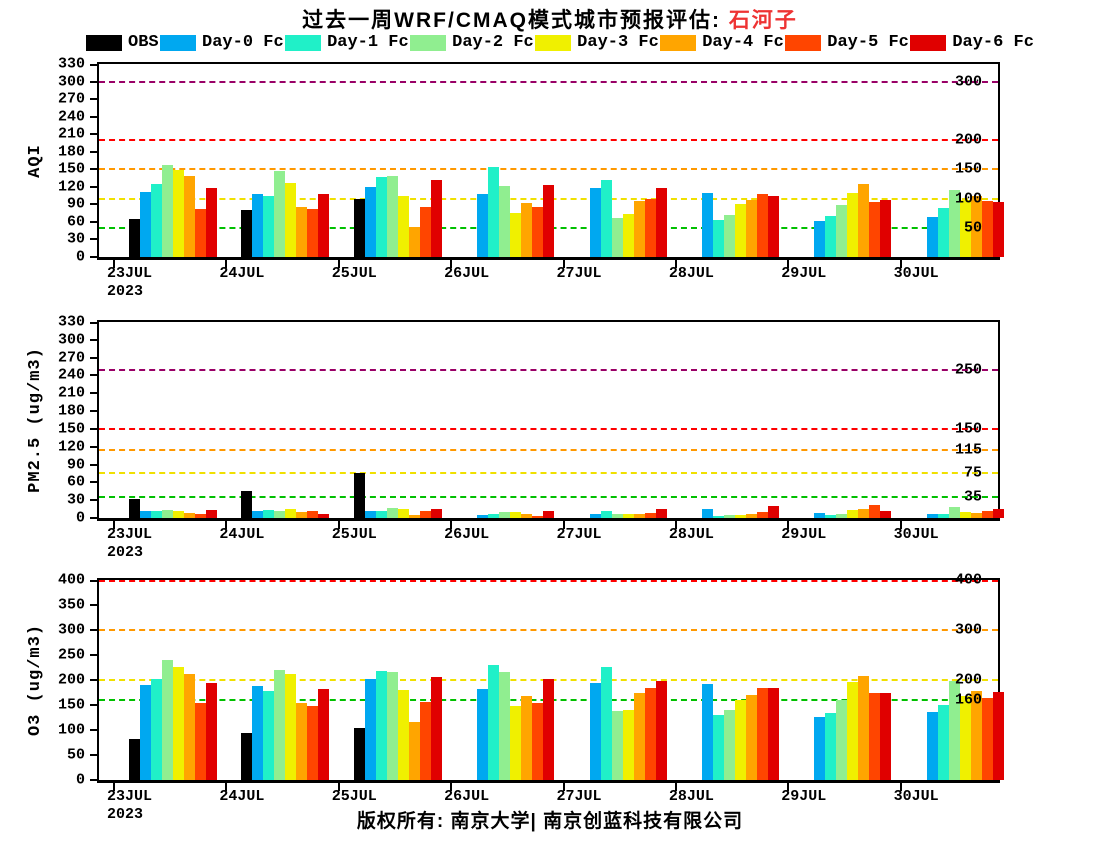  Describe the element at coordinates (370, 729) in the screenshot. I see `bar-day-0-fc-25jul` at that location.